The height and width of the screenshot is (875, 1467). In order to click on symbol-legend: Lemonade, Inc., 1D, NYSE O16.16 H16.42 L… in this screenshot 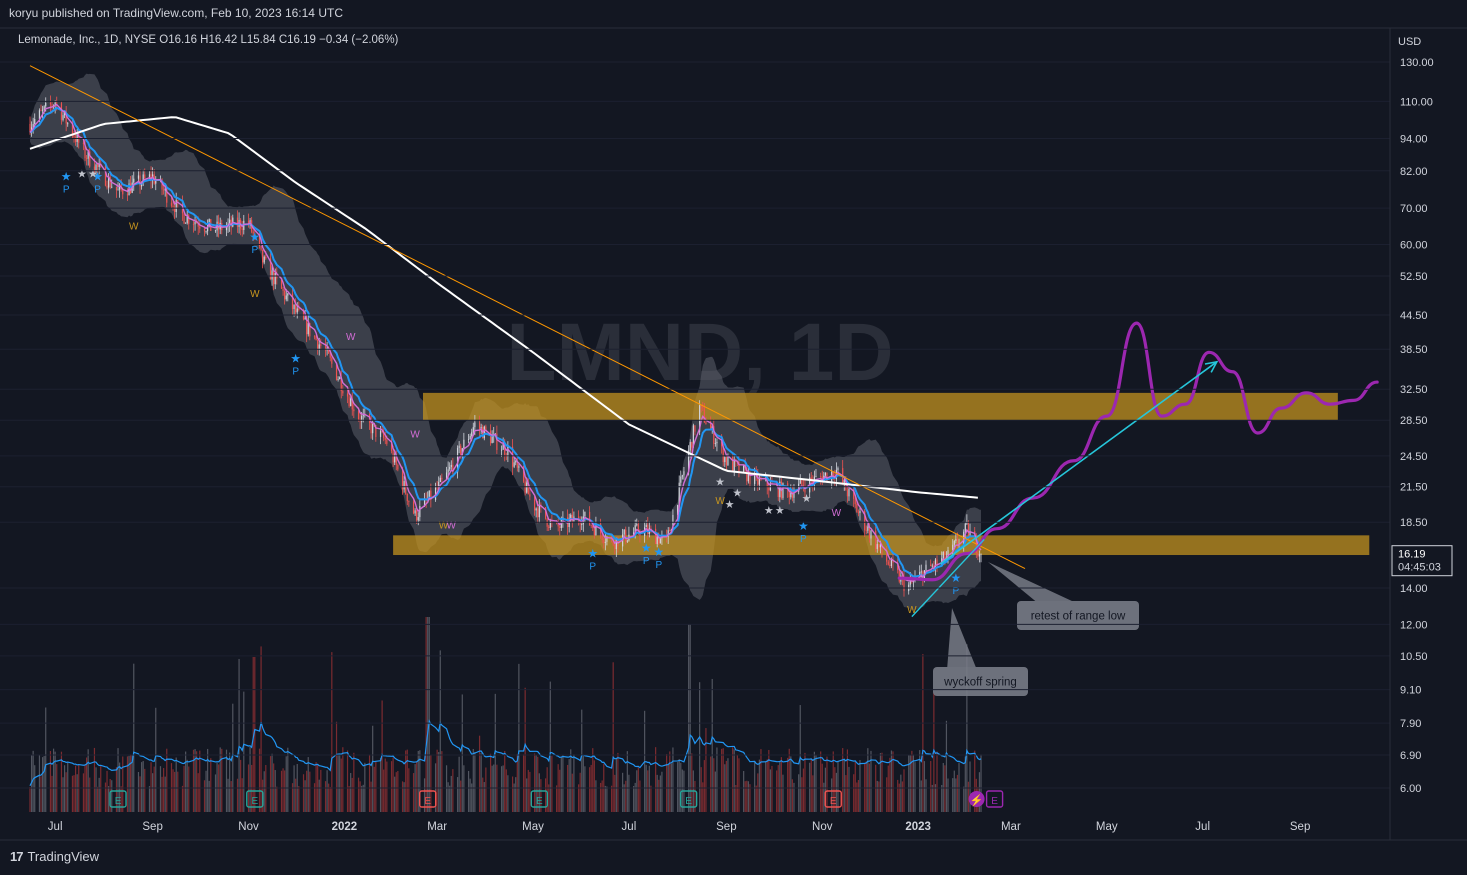, I will do `click(208, 40)`.